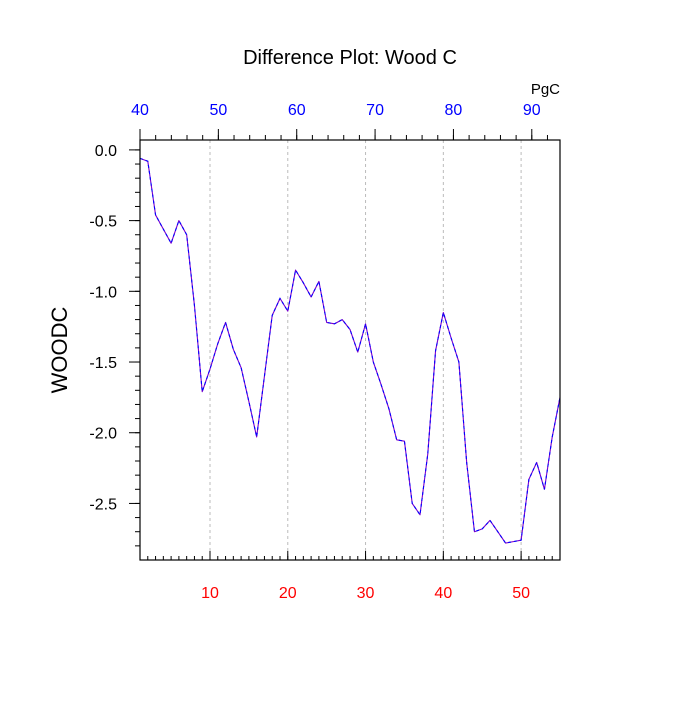  What do you see at coordinates (103, 504) in the screenshot?
I see `y-tick-label: -2.5` at bounding box center [103, 504].